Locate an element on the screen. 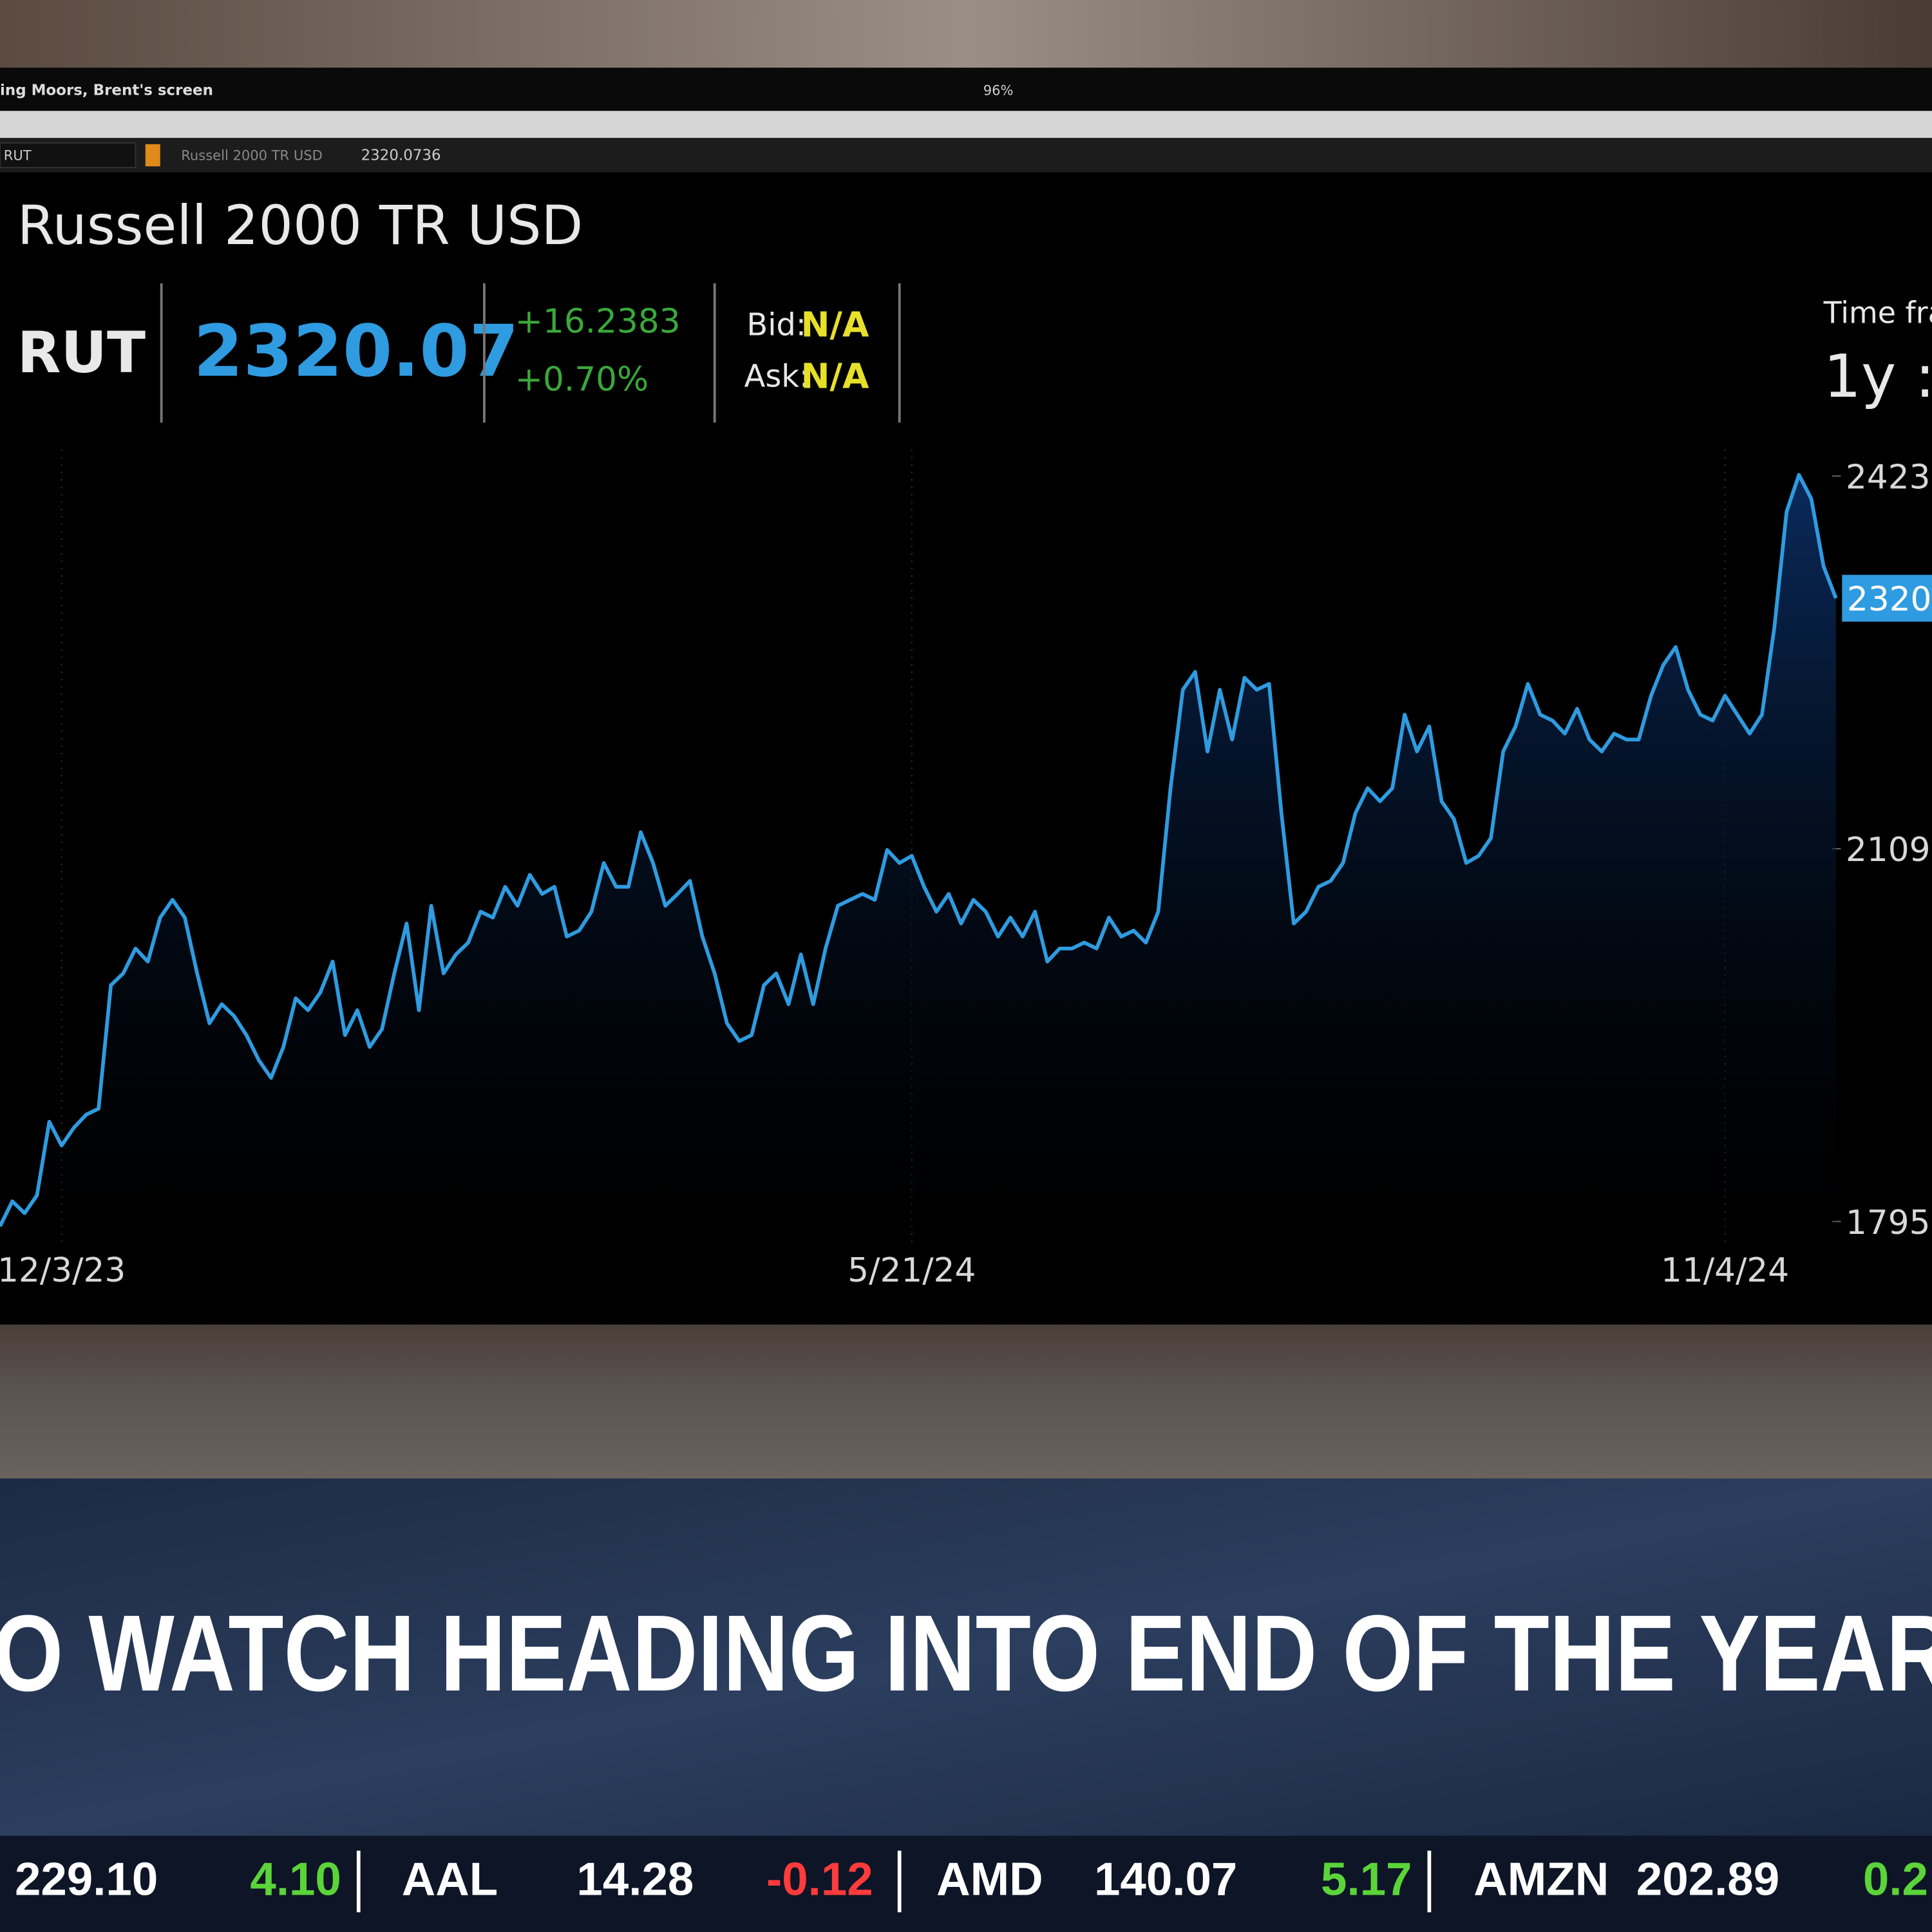 The width and height of the screenshot is (1932, 1932). ask-value: N/A is located at coordinates (835, 377).